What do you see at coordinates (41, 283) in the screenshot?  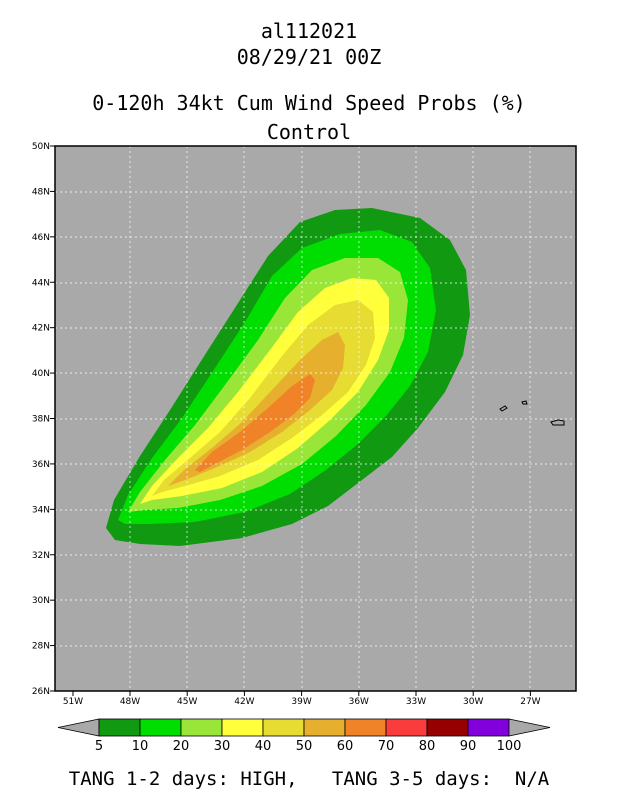 I see `lat-label: 44N` at bounding box center [41, 283].